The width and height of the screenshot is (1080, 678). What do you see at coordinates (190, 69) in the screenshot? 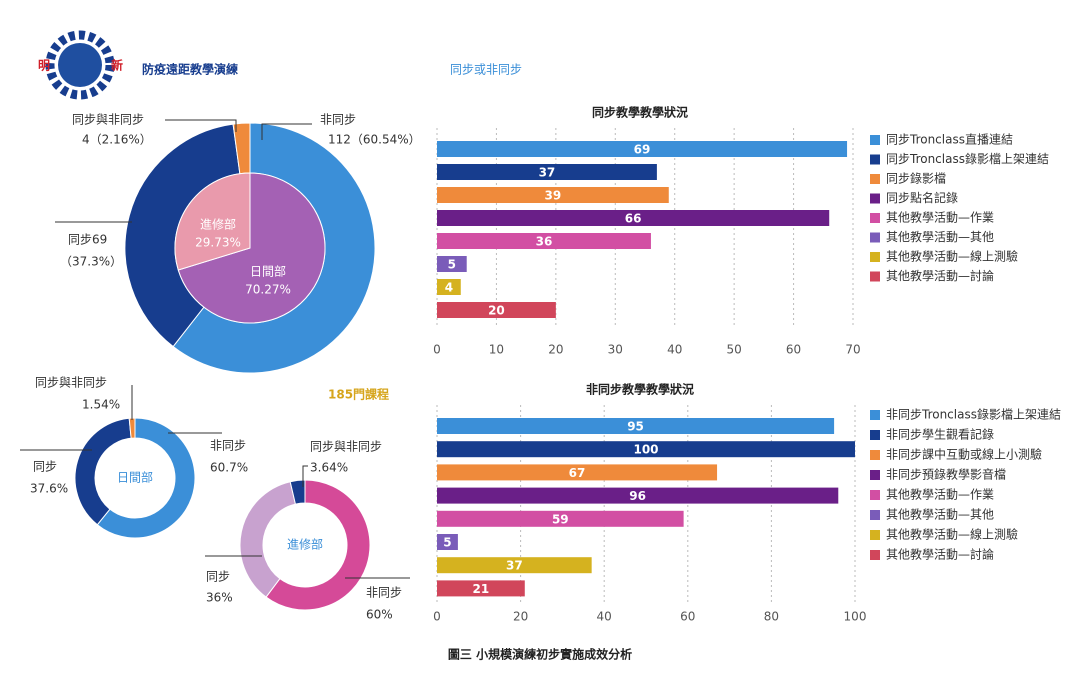
I see `title: 防疫遠距教學演練` at bounding box center [190, 69].